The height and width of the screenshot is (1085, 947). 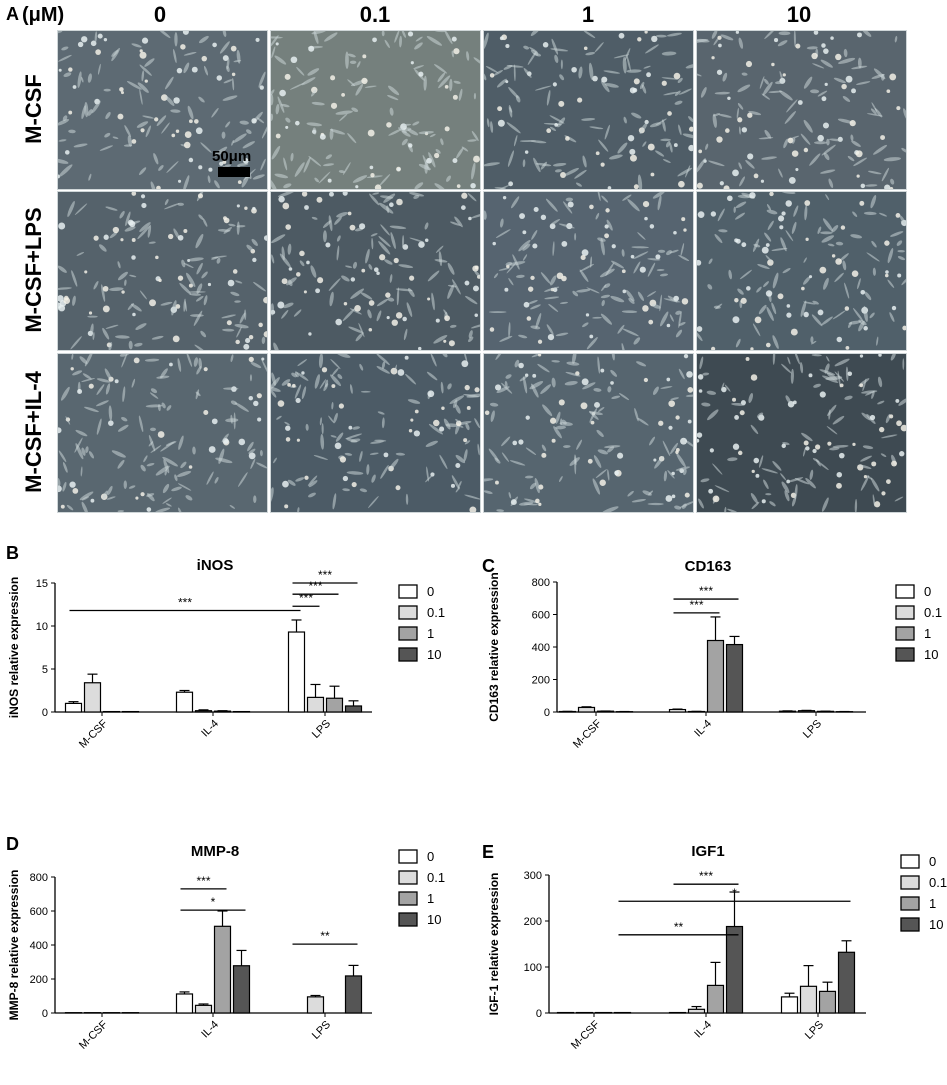 I want to click on chart-title: MMP-8, so click(x=215, y=851).